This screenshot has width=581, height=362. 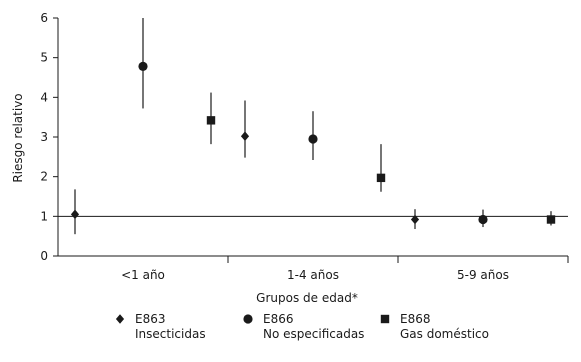 What do you see at coordinates (44, 18) in the screenshot?
I see `y-tick-label: 6` at bounding box center [44, 18].